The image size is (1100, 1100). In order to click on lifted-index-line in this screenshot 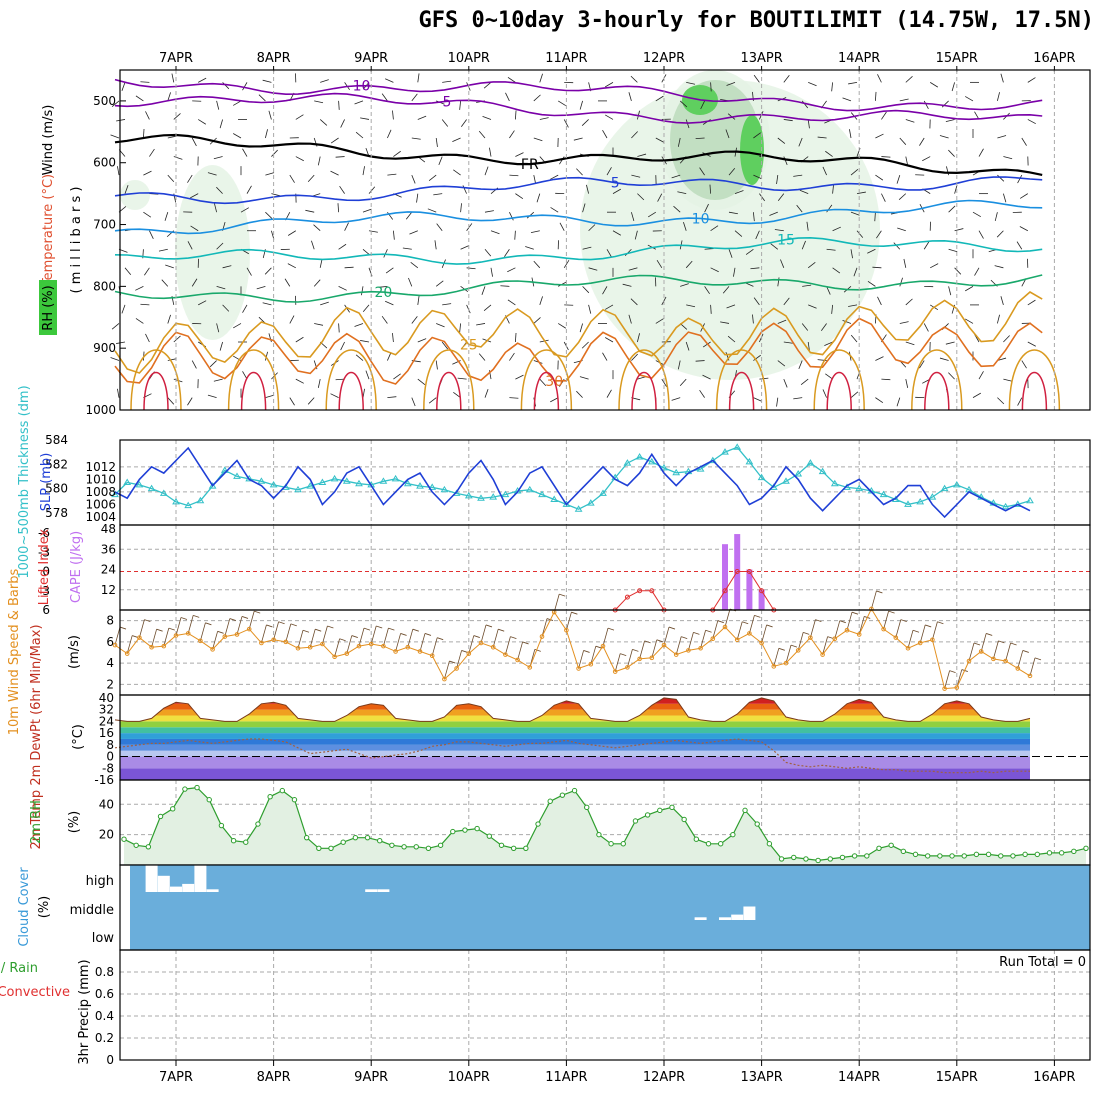, I will do `click(639, 600)`.